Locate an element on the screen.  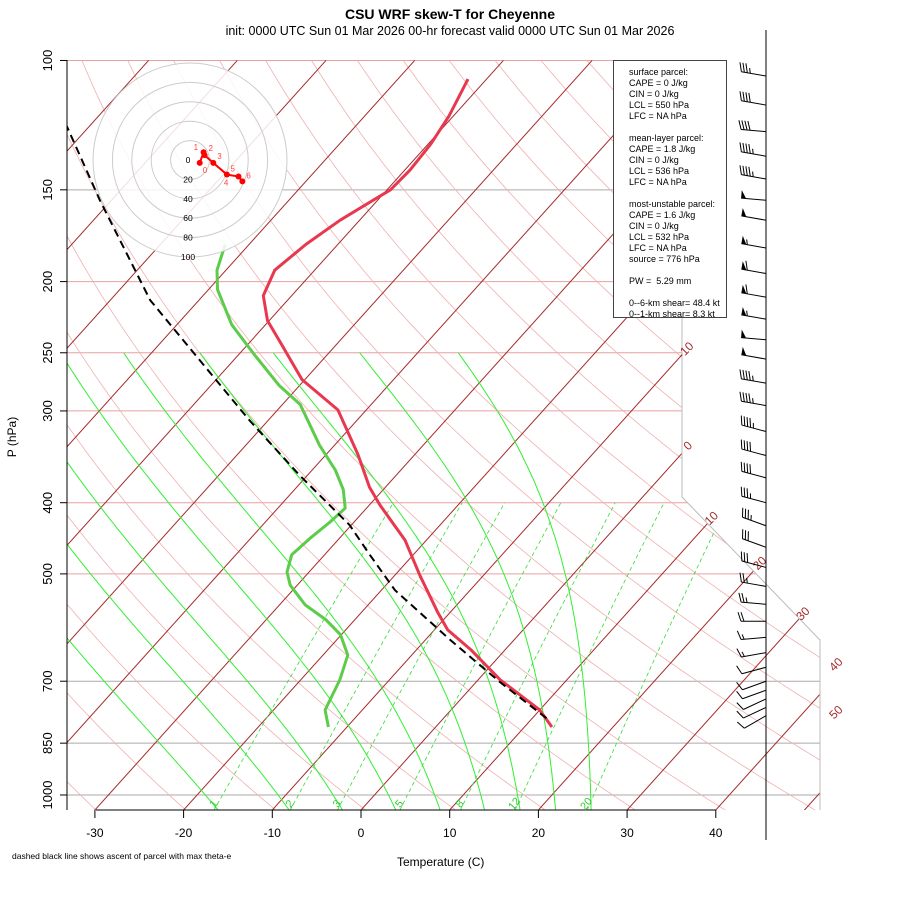
hodograph-ring-label: 60 is located at coordinates (188, 218).